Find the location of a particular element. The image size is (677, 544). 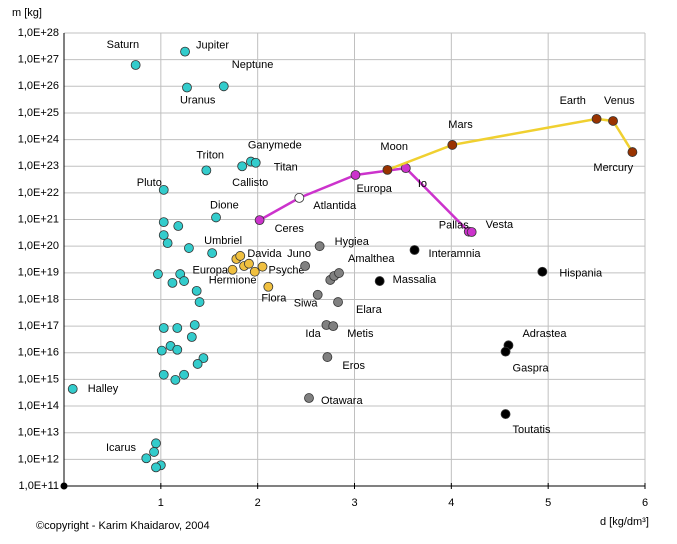

point-label: Amalthea is located at coordinates (371, 259).